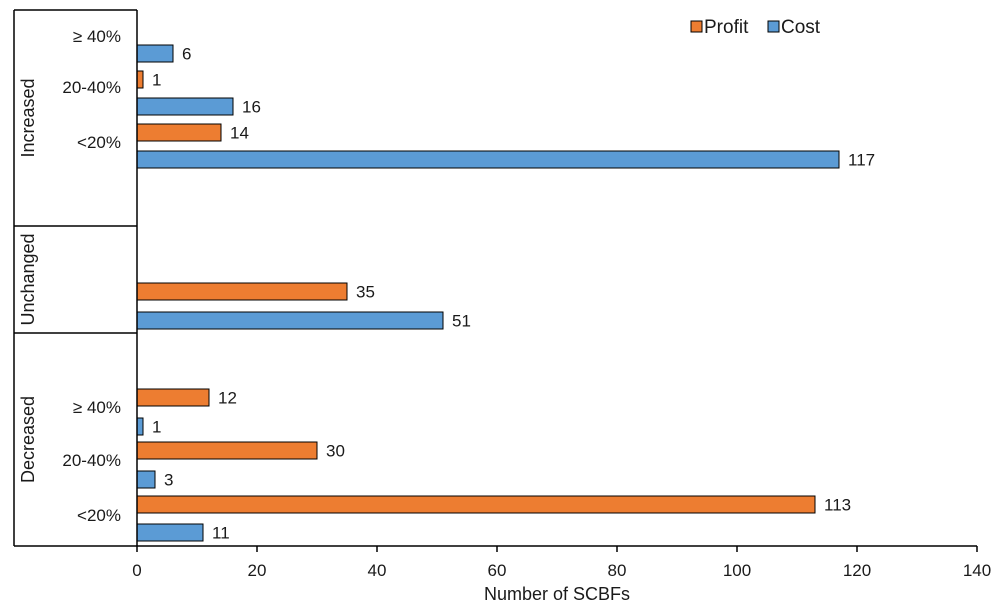 This screenshot has width=1004, height=607. I want to click on data-label: 35, so click(365, 292).